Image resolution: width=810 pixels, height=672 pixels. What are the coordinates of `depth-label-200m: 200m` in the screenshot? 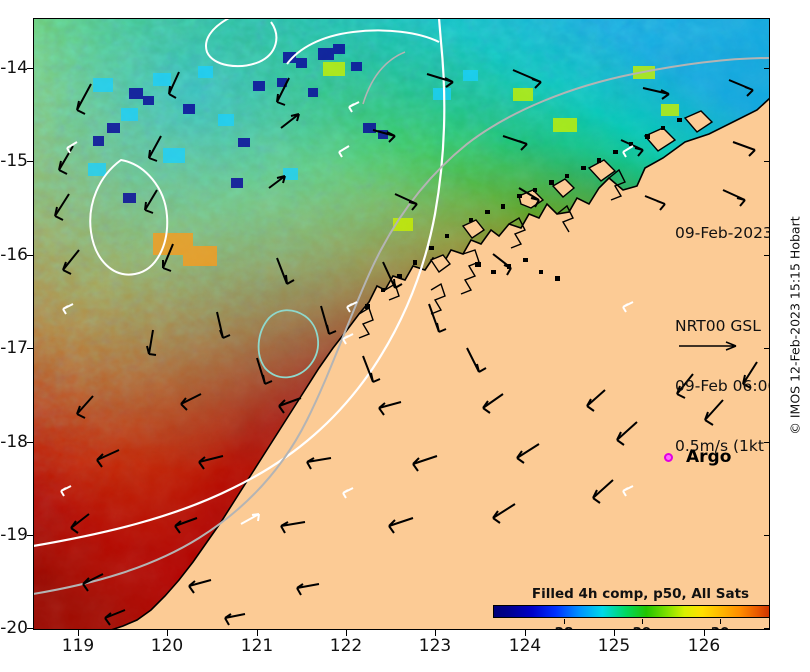 It's located at (363, 629).